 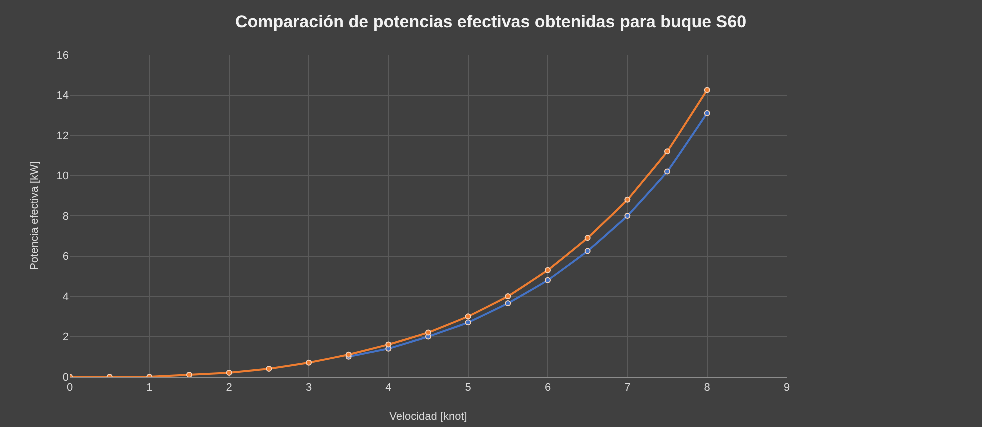 What do you see at coordinates (389, 388) in the screenshot?
I see `x-tick-label: 4` at bounding box center [389, 388].